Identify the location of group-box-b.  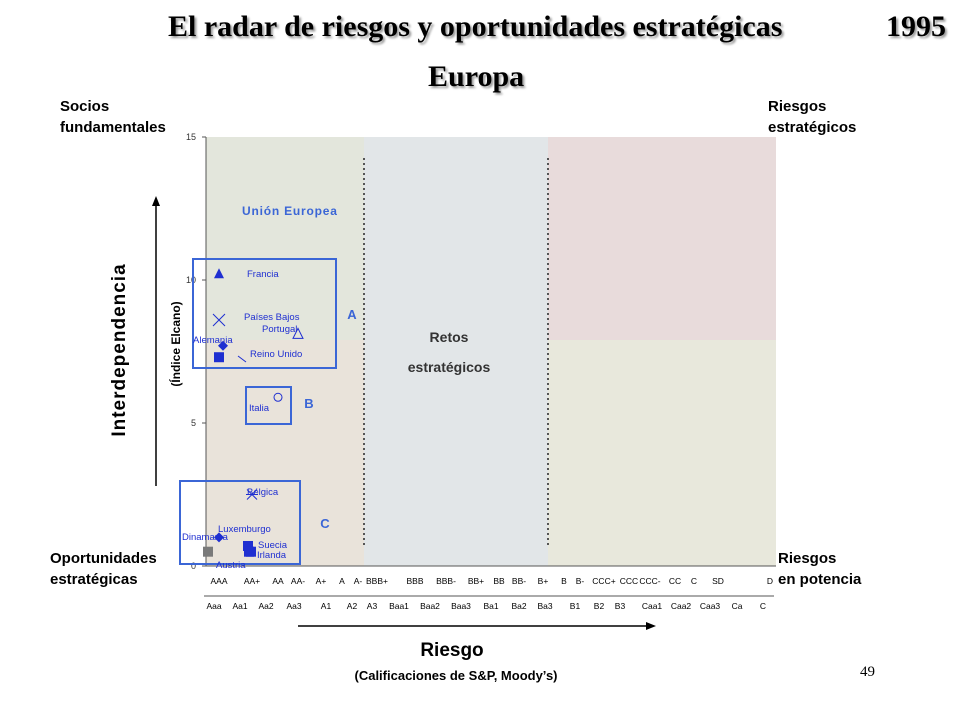
(268, 405).